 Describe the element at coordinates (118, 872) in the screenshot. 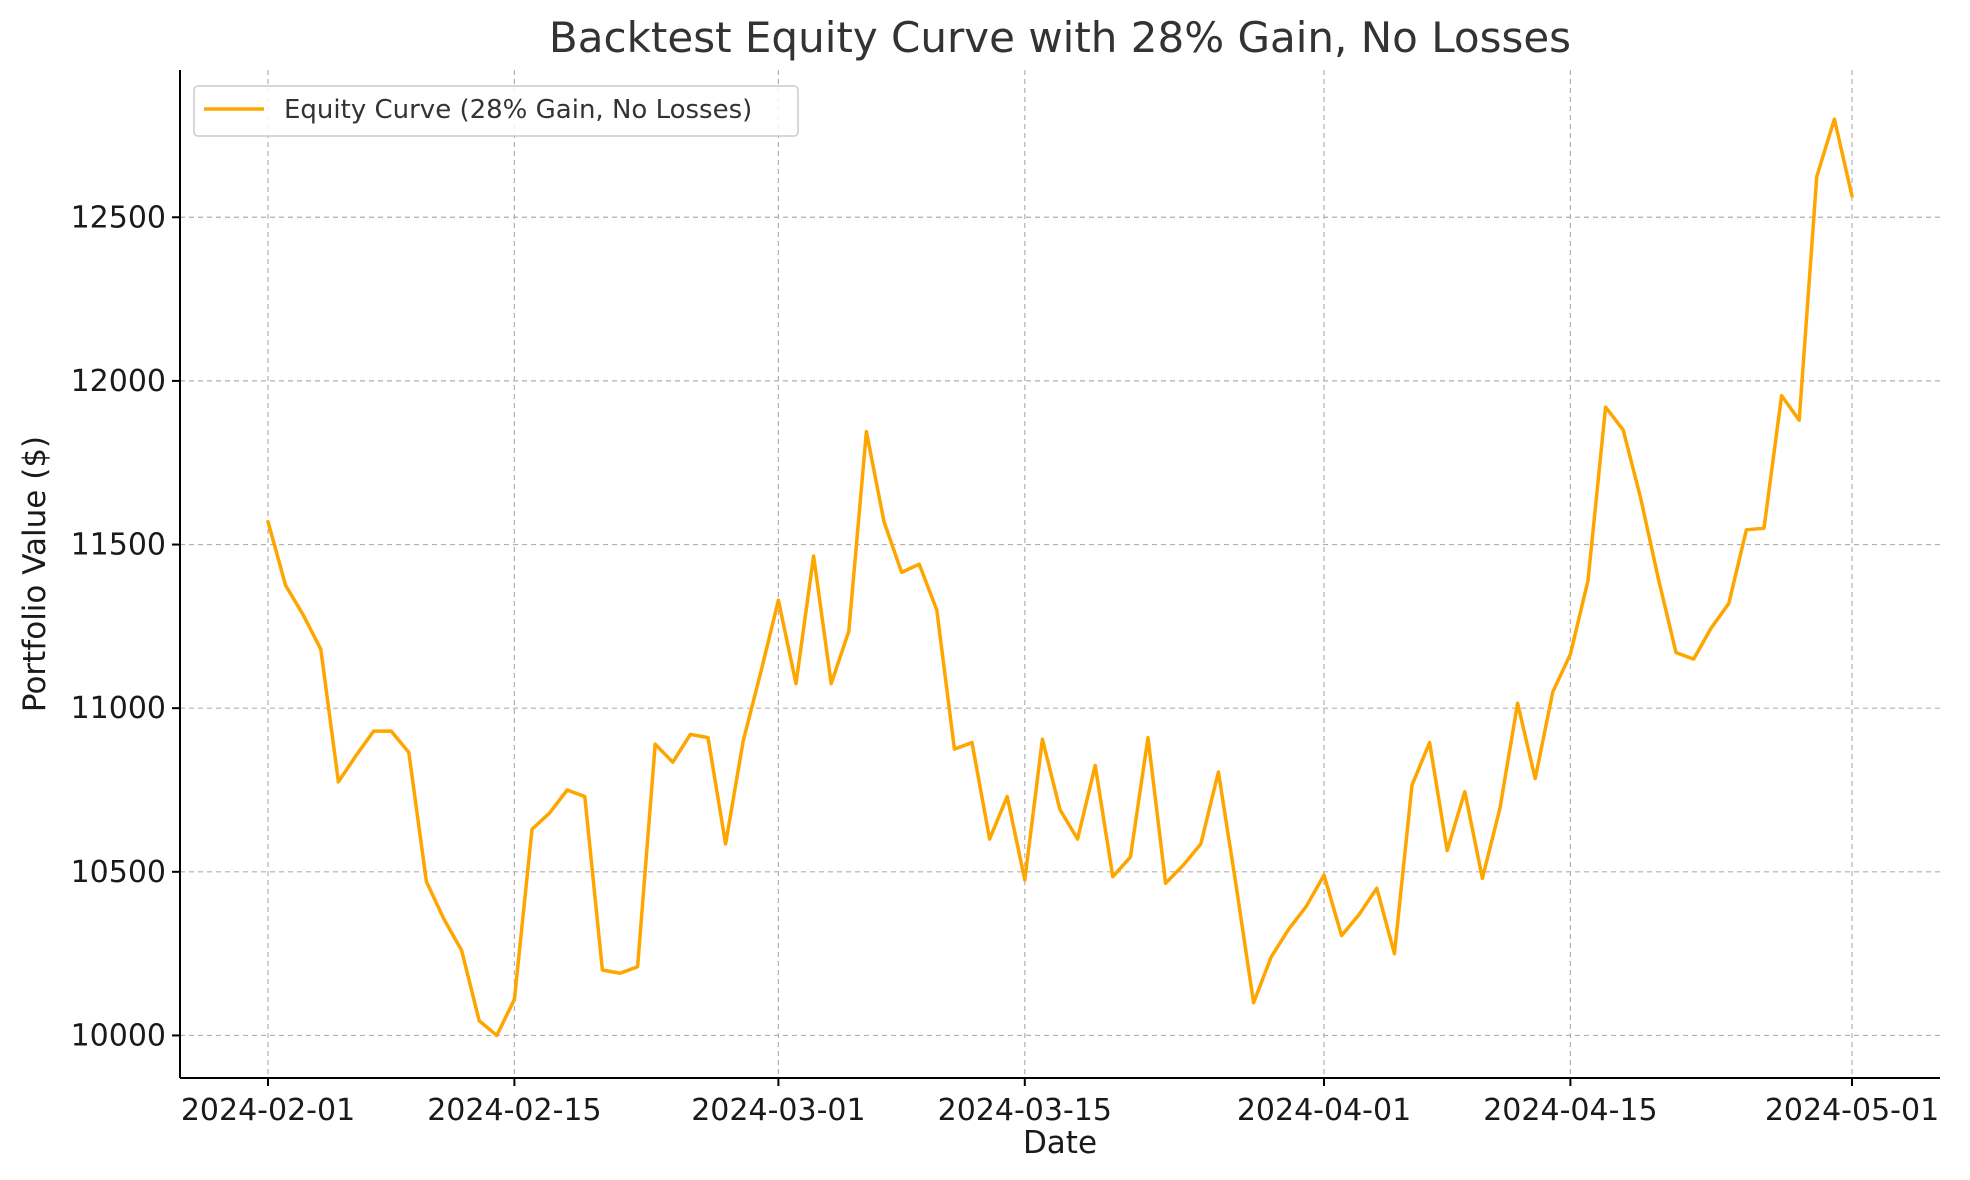

I see `y-tick-label: 10500` at that location.